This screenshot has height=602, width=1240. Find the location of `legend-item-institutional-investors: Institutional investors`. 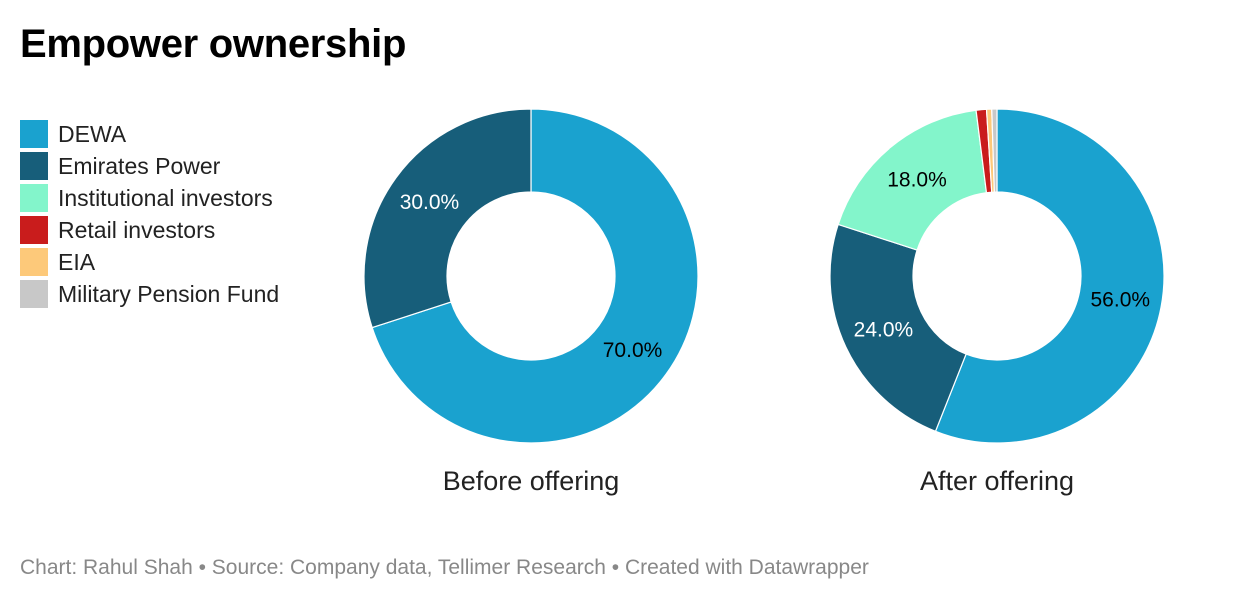

legend-item-institutional-investors: Institutional investors is located at coordinates (149, 198).